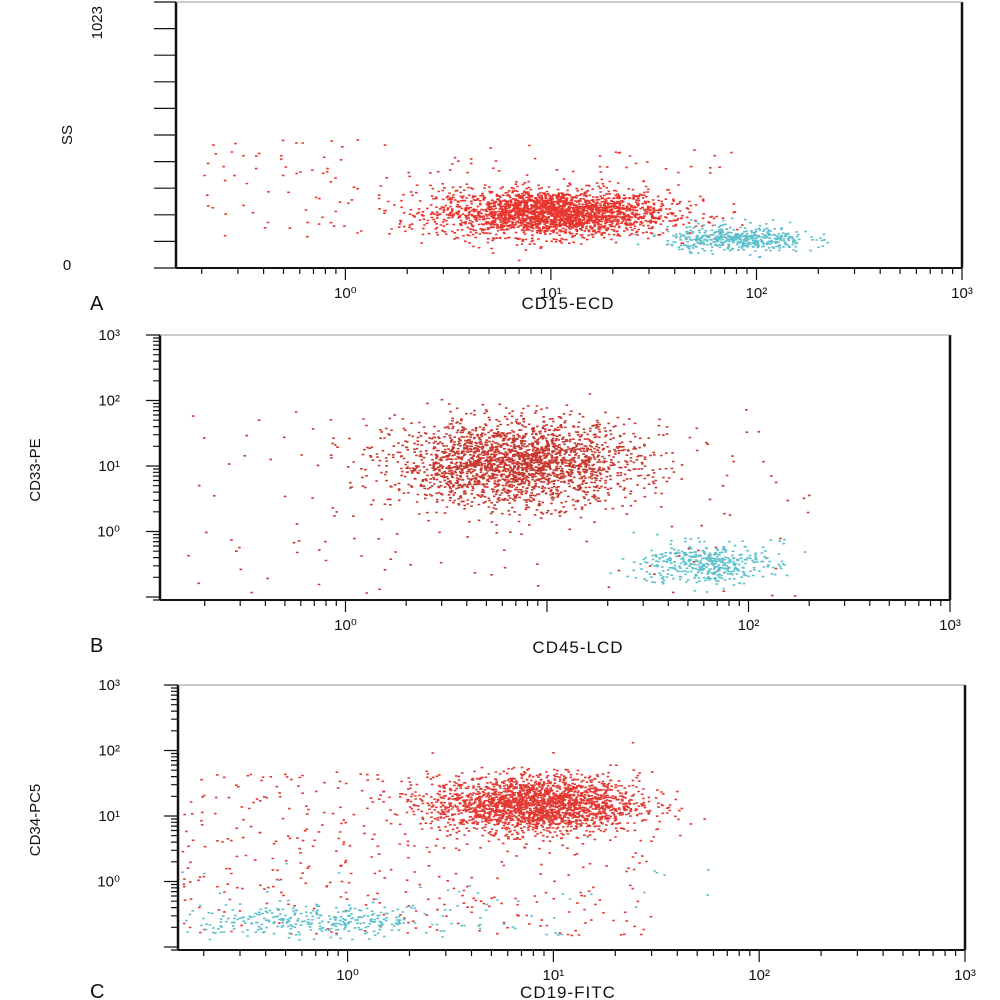 This screenshot has width=1000, height=1000. What do you see at coordinates (554, 975) in the screenshot?
I see `panel-c-x-tick-label: 10¹` at bounding box center [554, 975].